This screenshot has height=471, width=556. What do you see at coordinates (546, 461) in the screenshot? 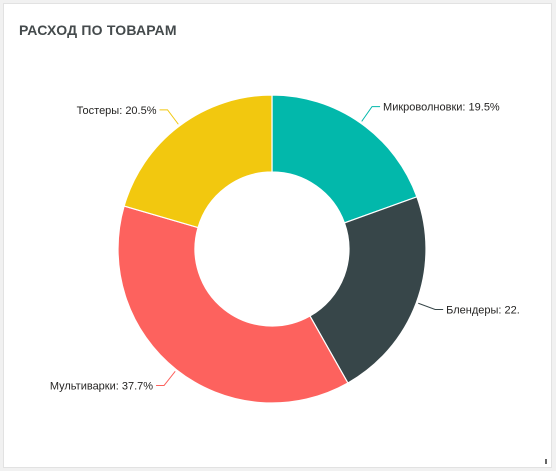
I see `resize-grip` at bounding box center [546, 461].